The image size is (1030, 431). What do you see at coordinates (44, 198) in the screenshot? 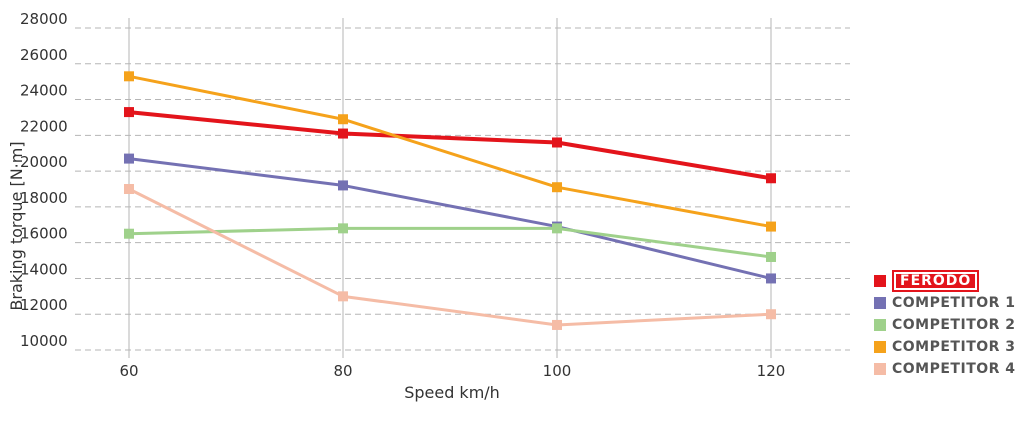
I see `y-tick-label: 18000` at bounding box center [44, 198].